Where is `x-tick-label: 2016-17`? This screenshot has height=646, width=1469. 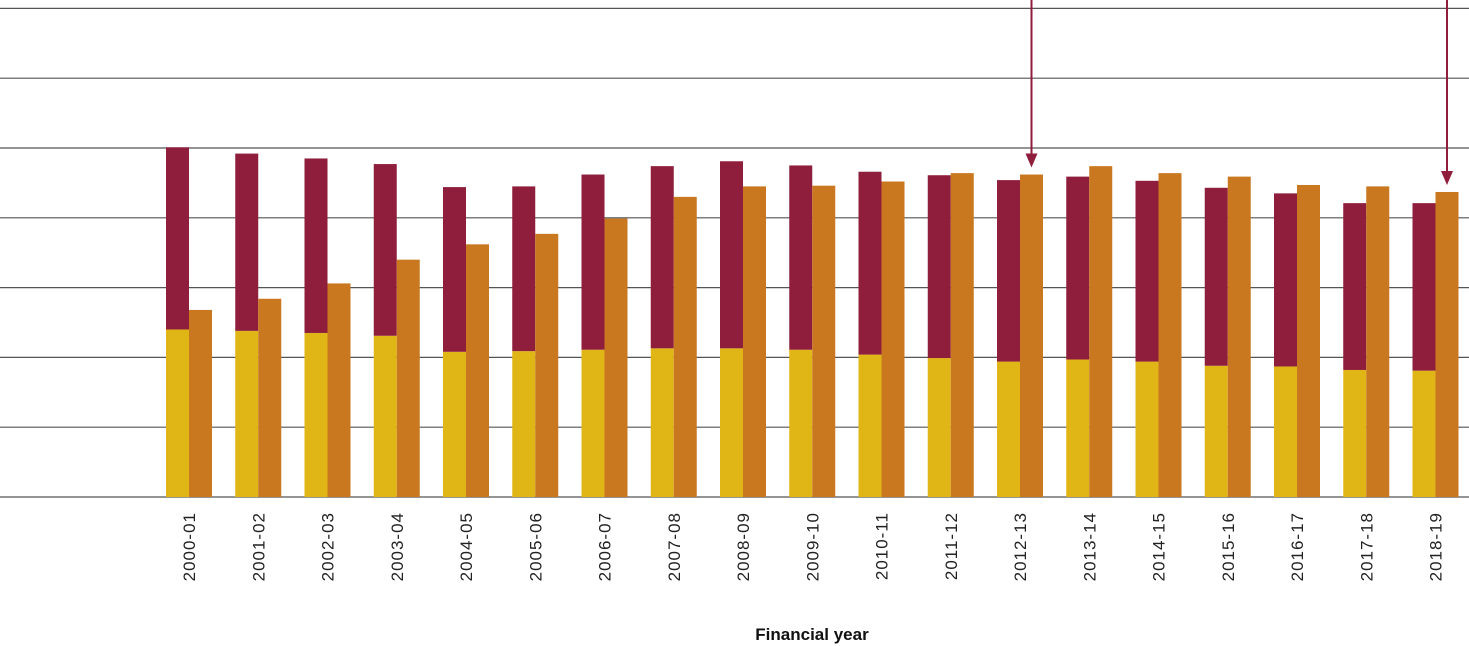
x-tick-label: 2016-17 is located at coordinates (1297, 546).